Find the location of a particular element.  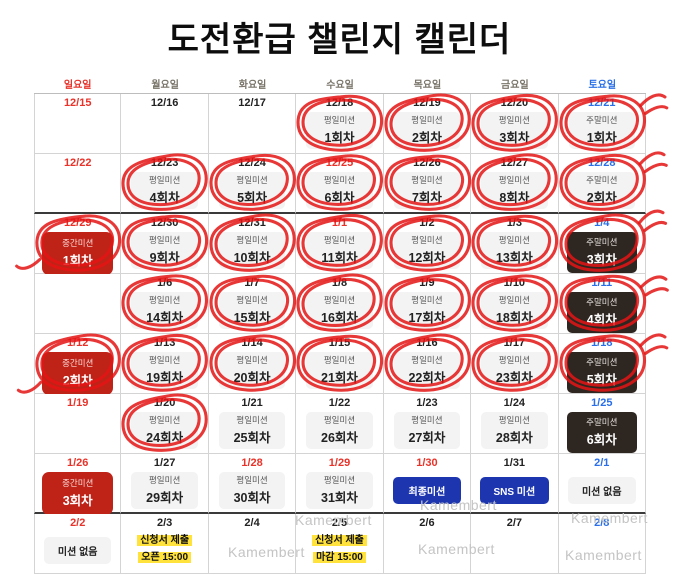

mission-badge: 평일미션 1회차 is located at coordinates (339, 130).